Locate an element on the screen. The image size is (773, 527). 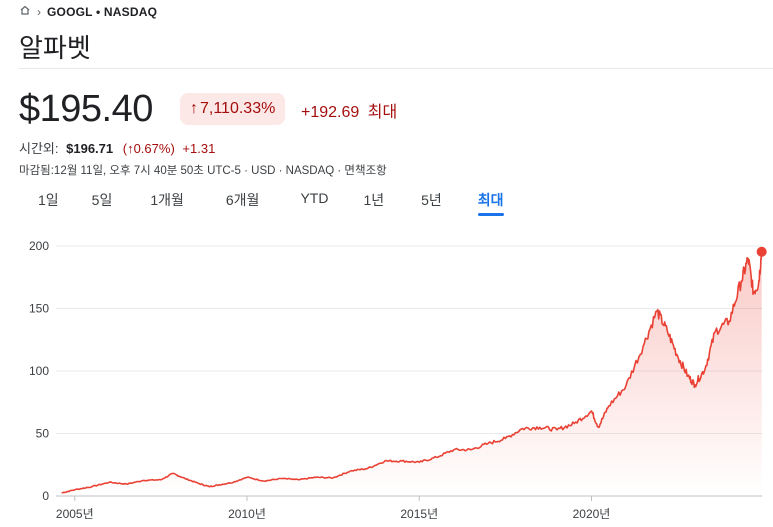
y-tick-label: 100 is located at coordinates (39, 371).